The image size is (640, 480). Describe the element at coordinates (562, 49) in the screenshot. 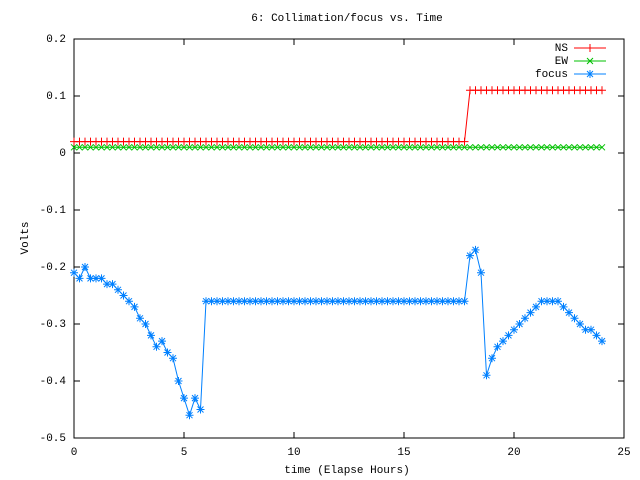

I see `legend-label: NS` at that location.